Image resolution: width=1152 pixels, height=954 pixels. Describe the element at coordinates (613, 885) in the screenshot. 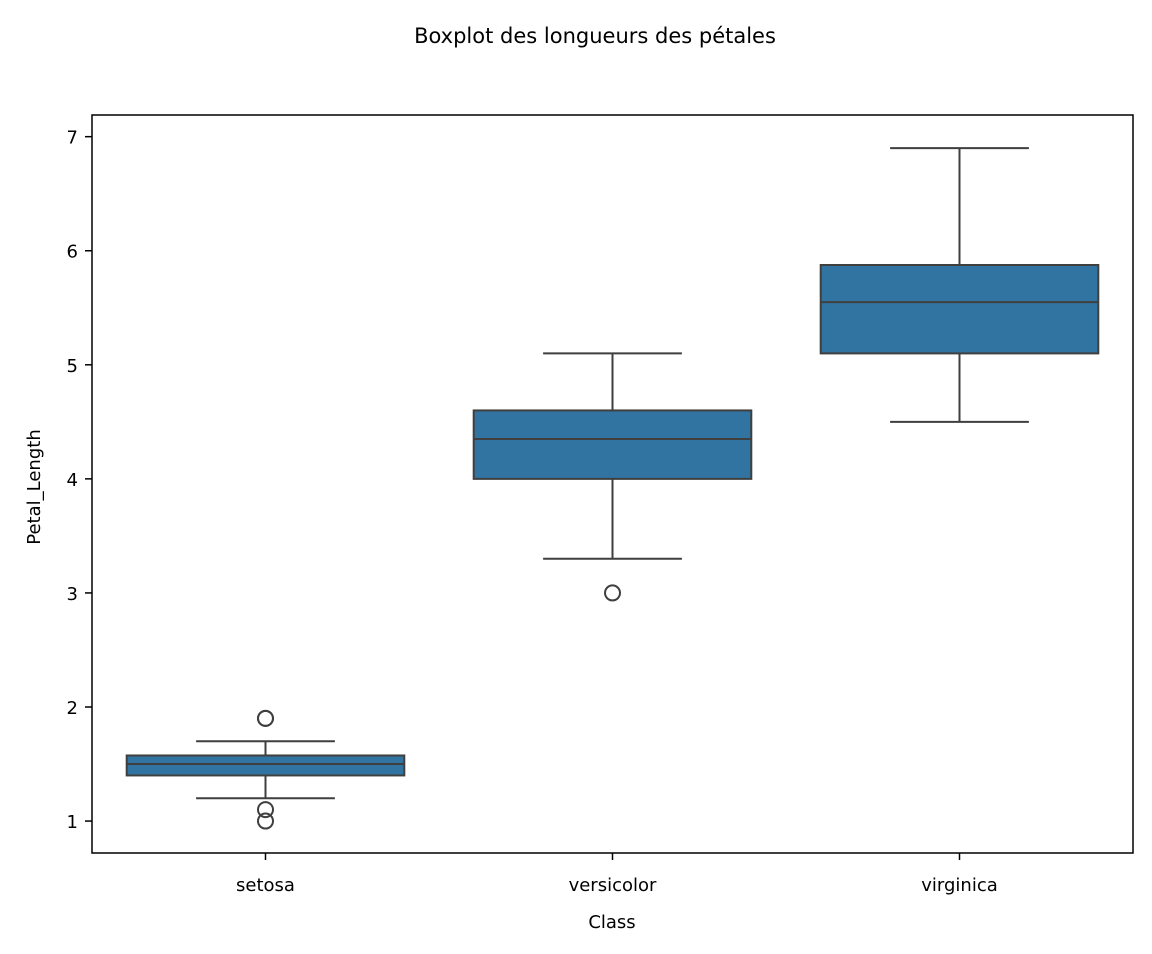

I see `x-tick-label: versicolor` at that location.